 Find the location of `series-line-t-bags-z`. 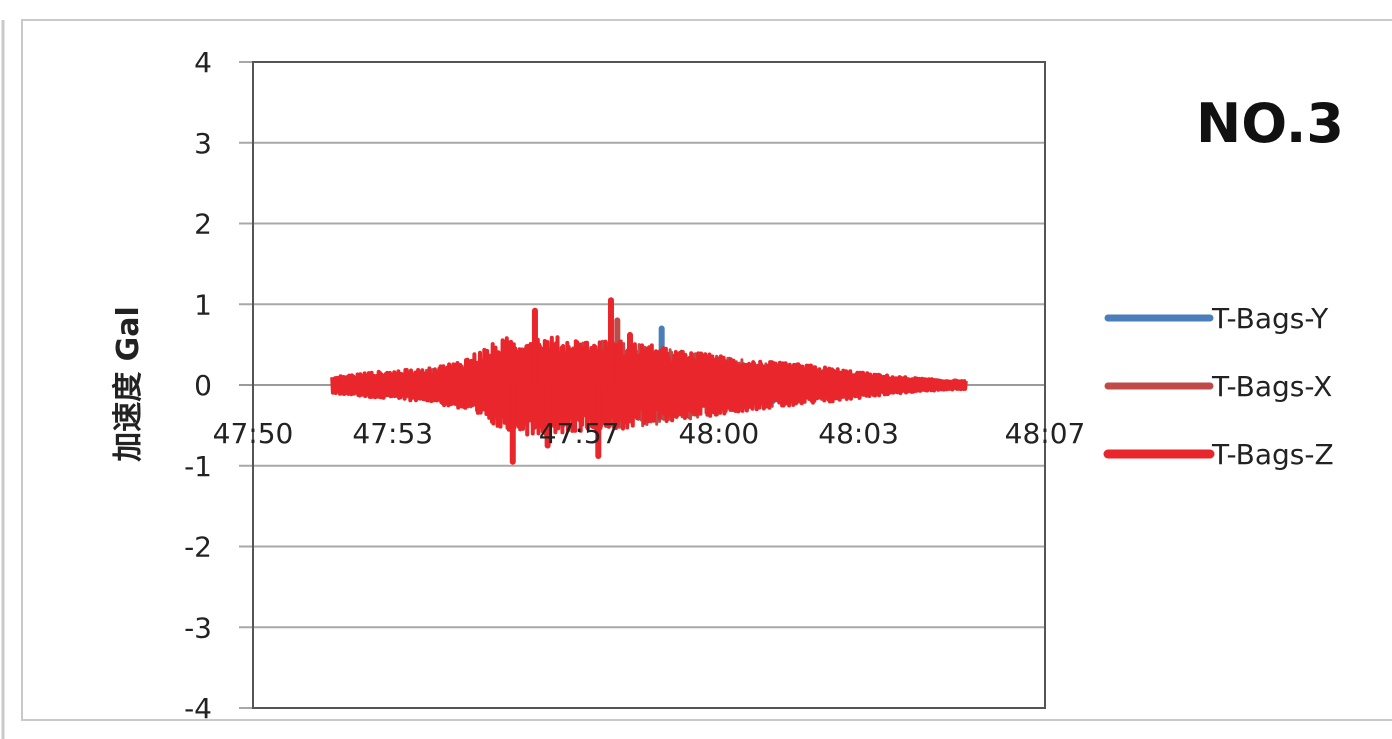

series-line-t-bags-z is located at coordinates (649, 386).